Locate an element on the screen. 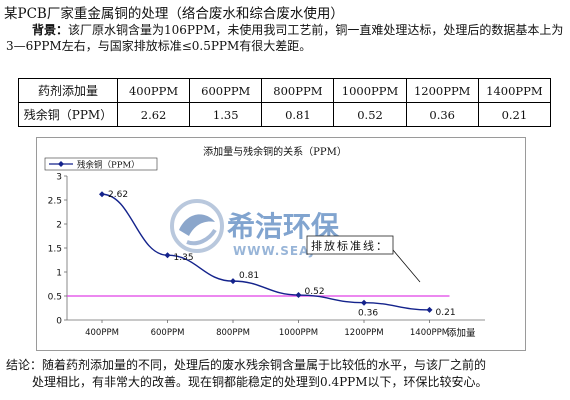 The image size is (570, 400). data-label: 0.52 is located at coordinates (315, 292).